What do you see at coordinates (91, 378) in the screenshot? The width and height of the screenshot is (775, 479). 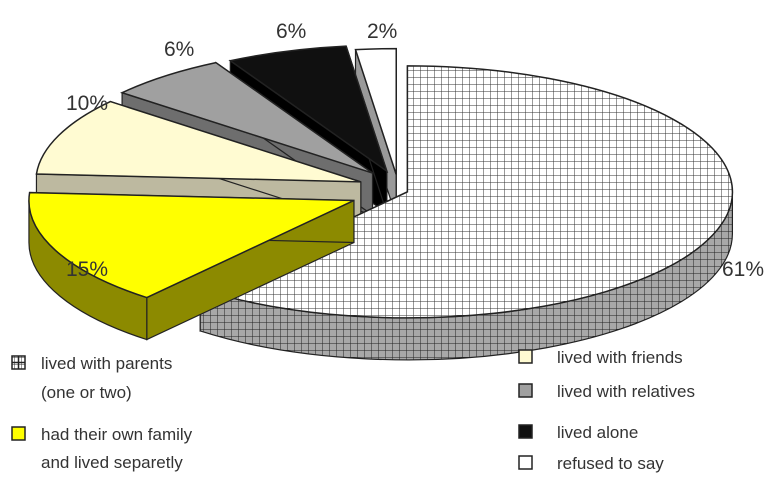 I see `legend-item-lived-with-parents: lived with parents (one or two)` at bounding box center [91, 378].